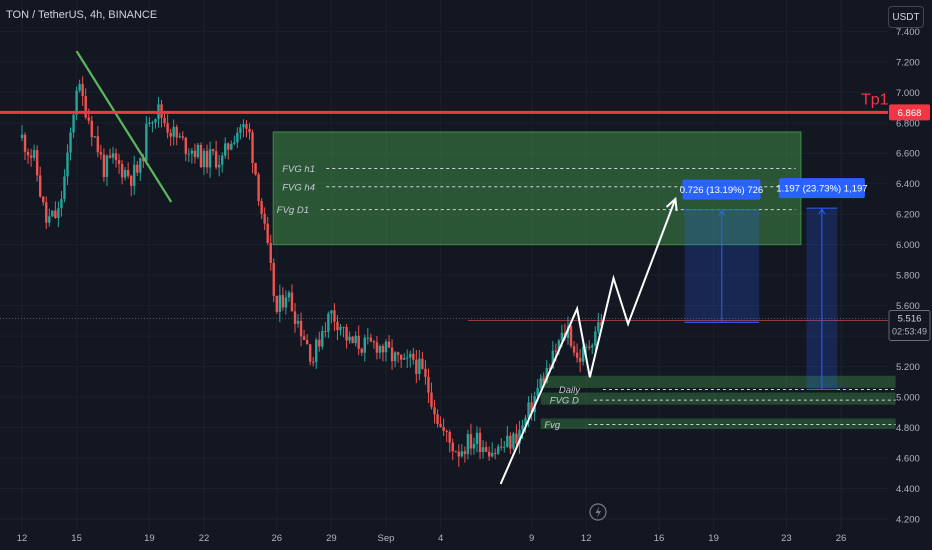 The image size is (932, 550). What do you see at coordinates (908, 215) in the screenshot?
I see `y-tick-label: 6.200` at bounding box center [908, 215].